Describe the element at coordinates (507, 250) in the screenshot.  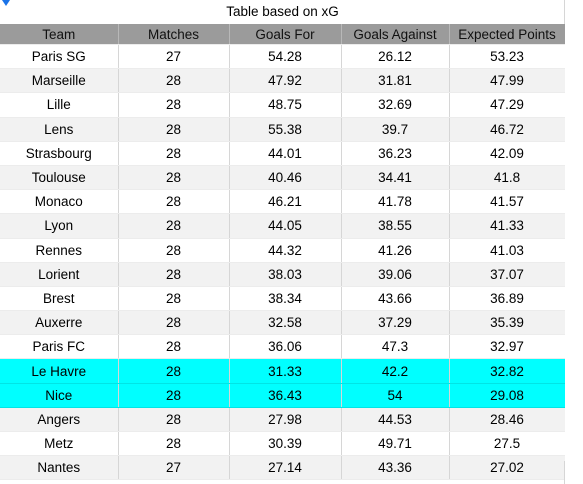
I see `cell-expected-points: 41.03` at that location.